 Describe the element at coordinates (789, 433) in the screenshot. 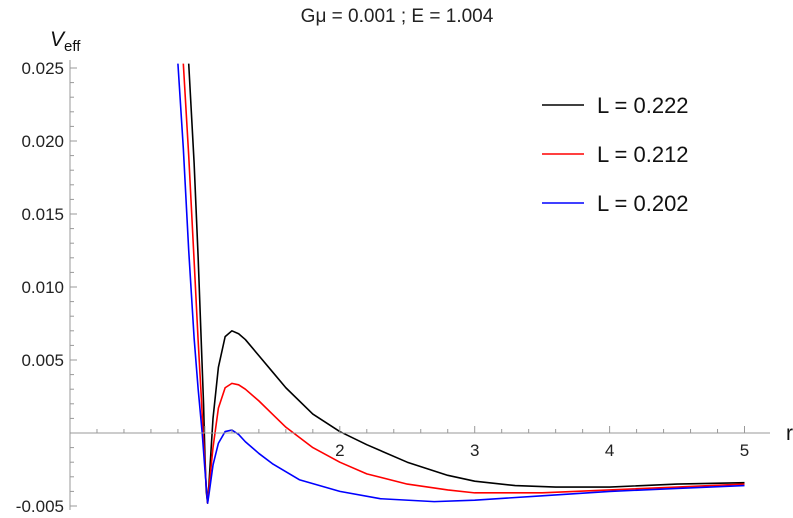

I see `x-axis-label: r` at that location.